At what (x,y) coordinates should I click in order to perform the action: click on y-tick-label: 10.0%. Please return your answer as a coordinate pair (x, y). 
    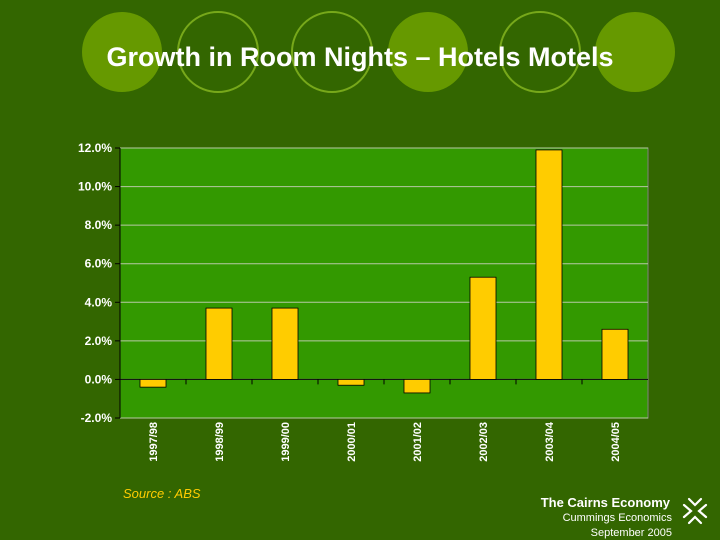
    Looking at the image, I should click on (95, 187).